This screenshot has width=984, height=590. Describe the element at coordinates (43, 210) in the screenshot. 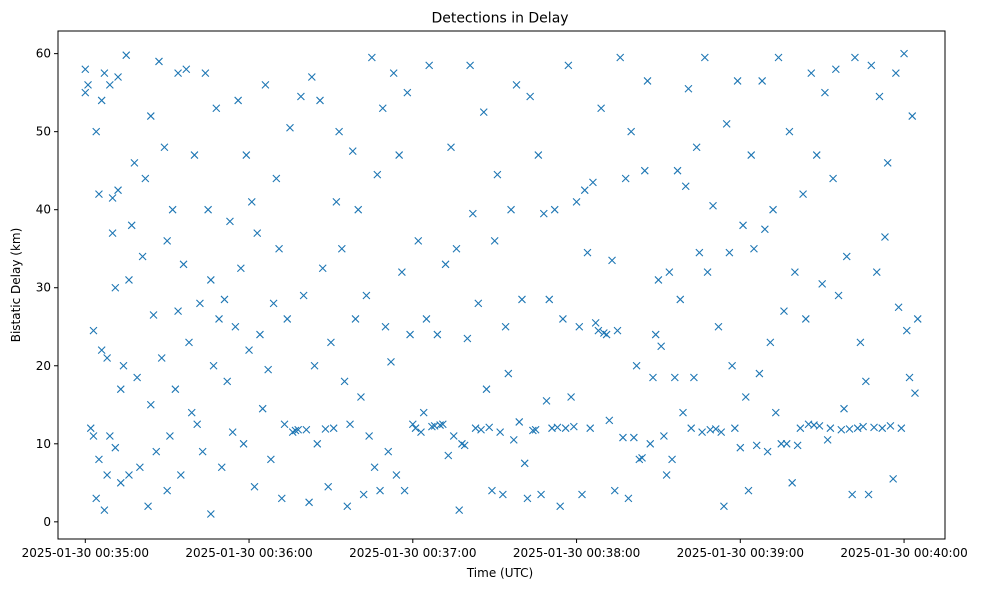

I see `y-tick-label: 40` at that location.